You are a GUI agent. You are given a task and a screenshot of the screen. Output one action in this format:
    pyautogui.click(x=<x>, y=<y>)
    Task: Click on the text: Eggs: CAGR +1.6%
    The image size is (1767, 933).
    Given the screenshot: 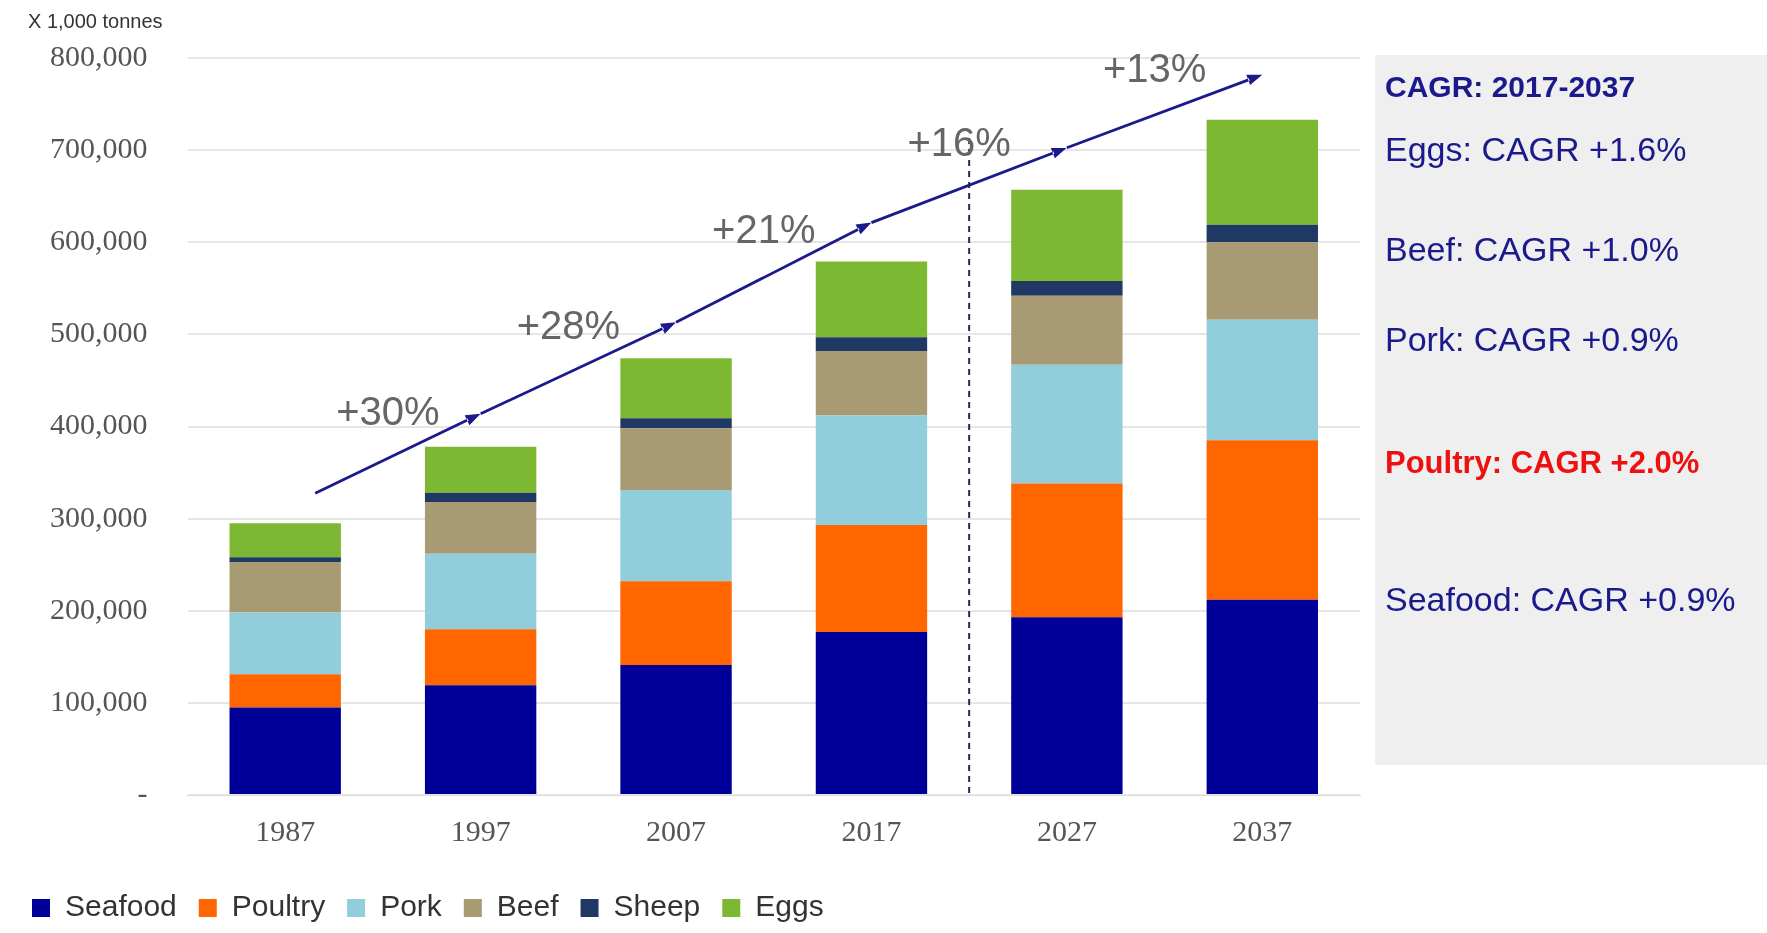 What is the action you would take?
    pyautogui.click(x=1536, y=149)
    